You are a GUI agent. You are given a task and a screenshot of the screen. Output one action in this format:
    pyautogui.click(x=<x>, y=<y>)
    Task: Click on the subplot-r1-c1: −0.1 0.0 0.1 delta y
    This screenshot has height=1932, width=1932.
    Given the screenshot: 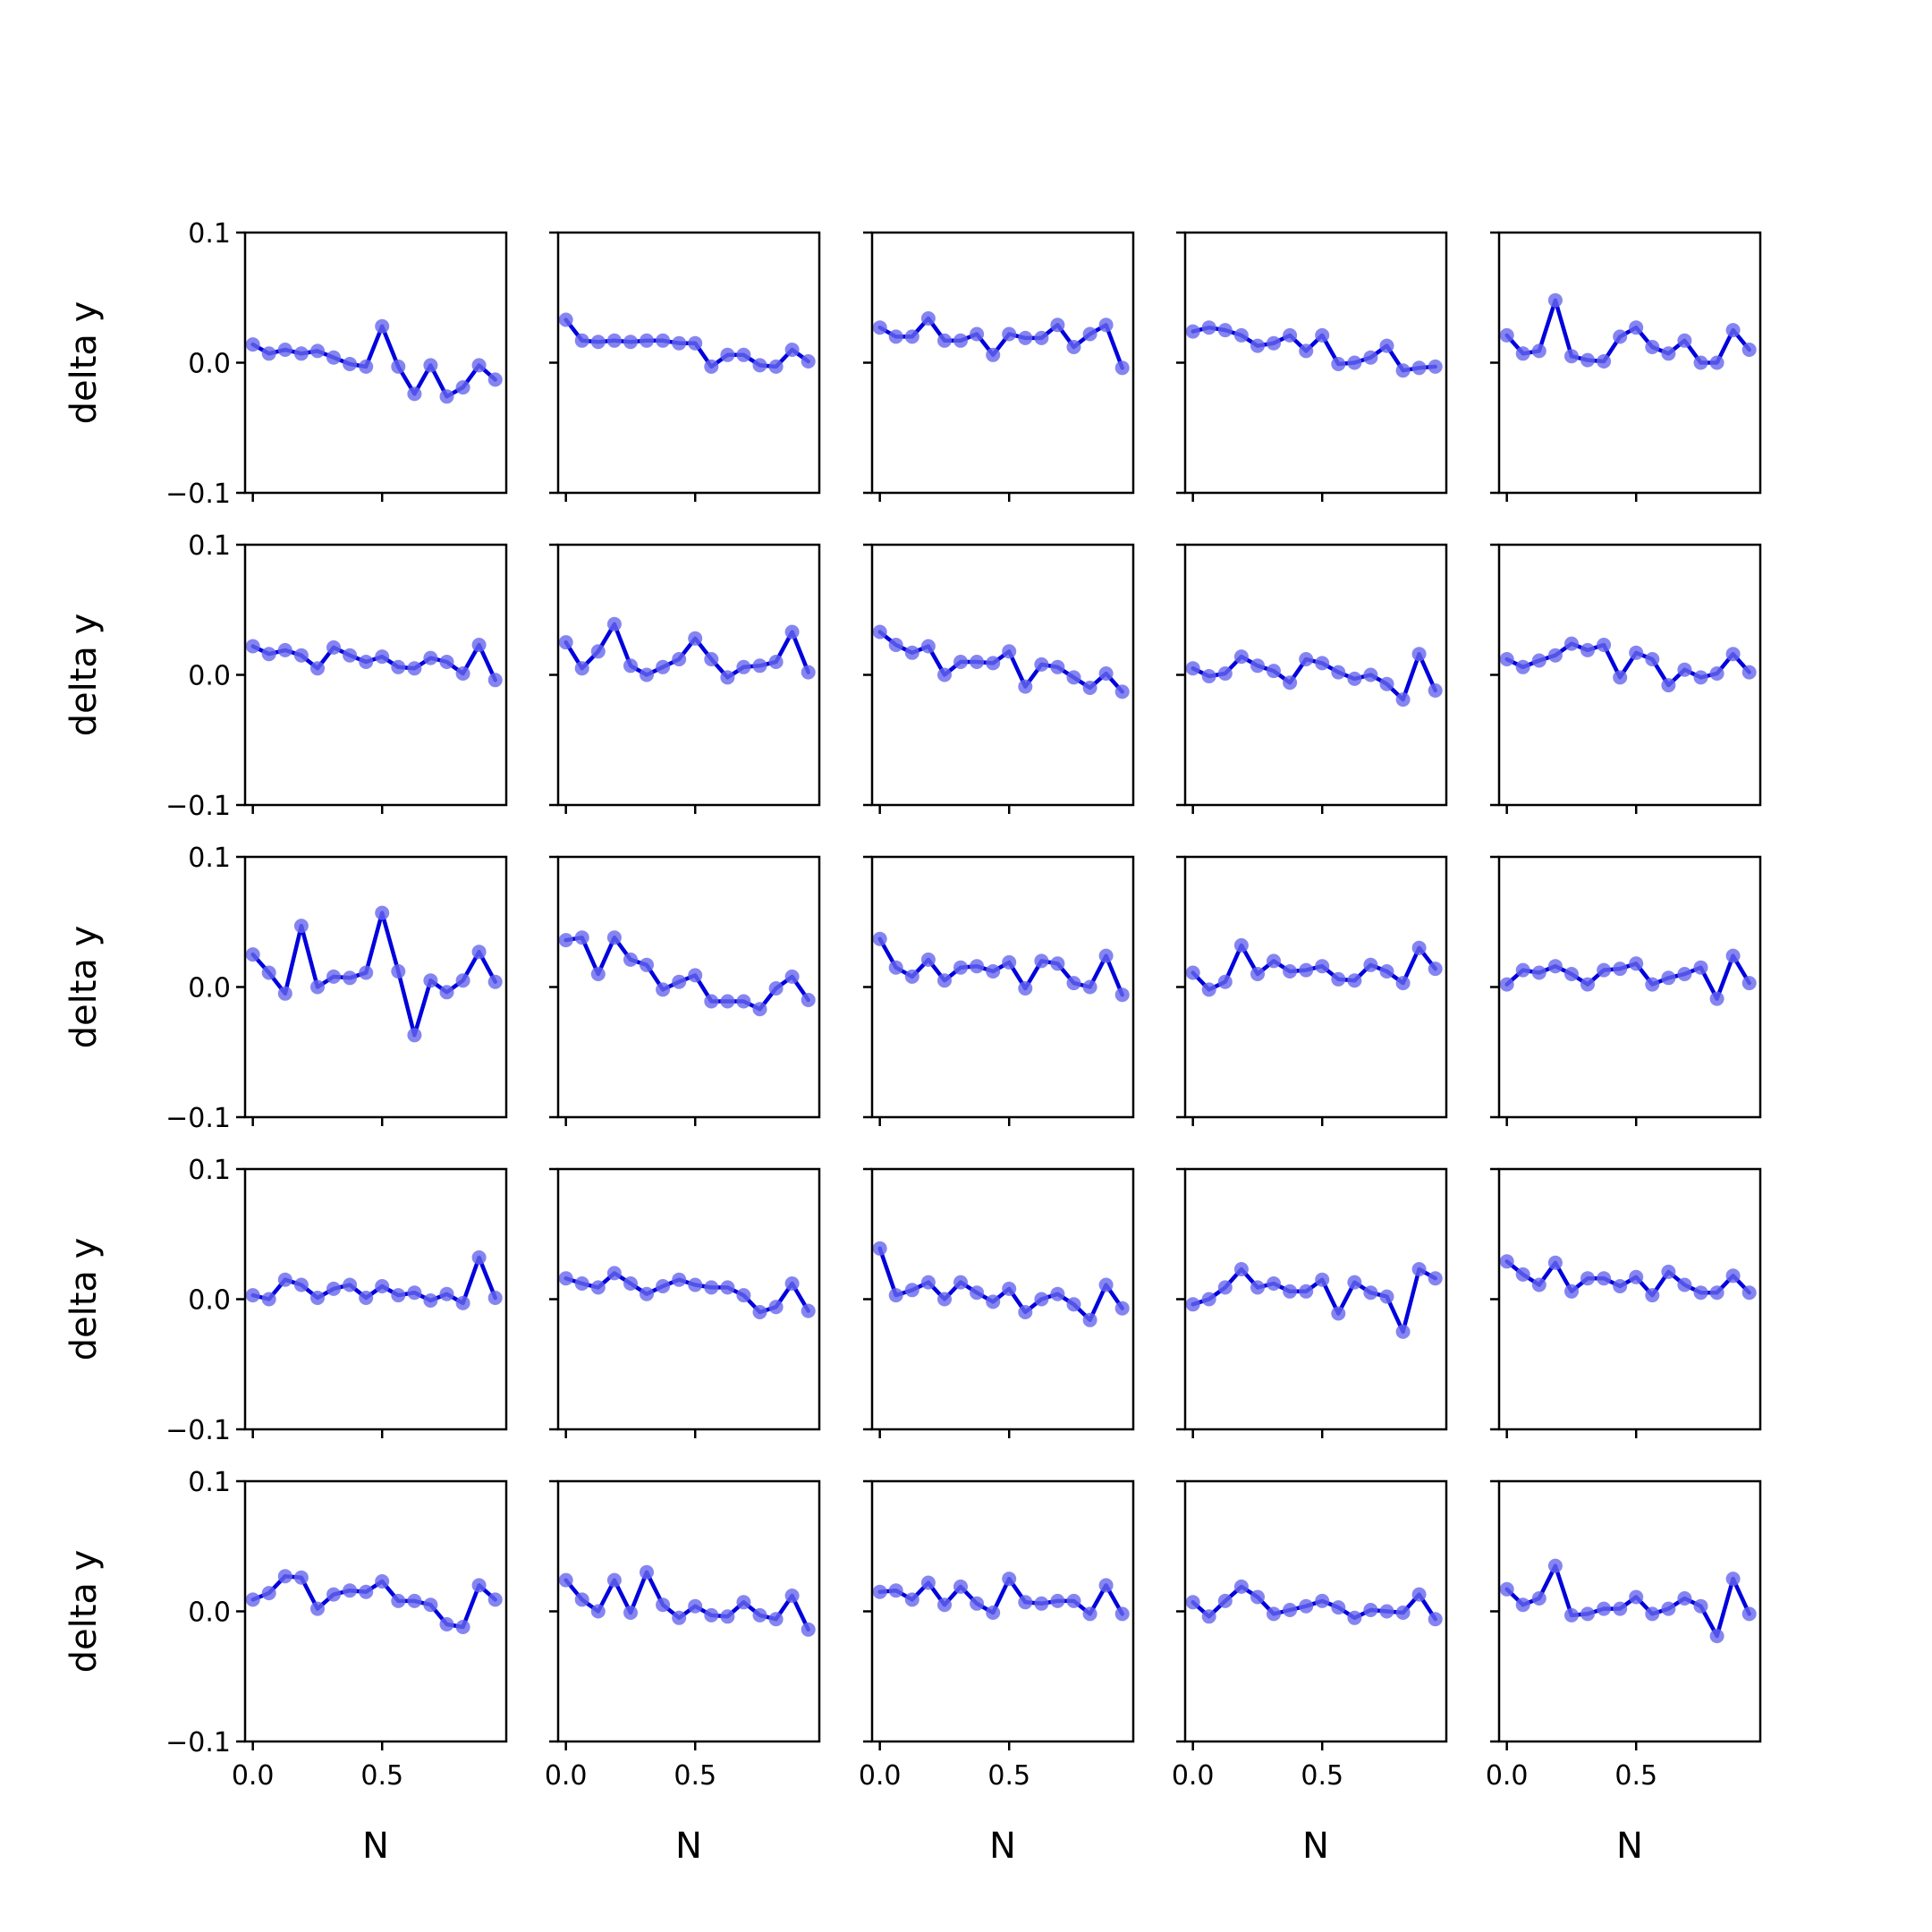 What is the action you would take?
    pyautogui.click(x=286, y=364)
    